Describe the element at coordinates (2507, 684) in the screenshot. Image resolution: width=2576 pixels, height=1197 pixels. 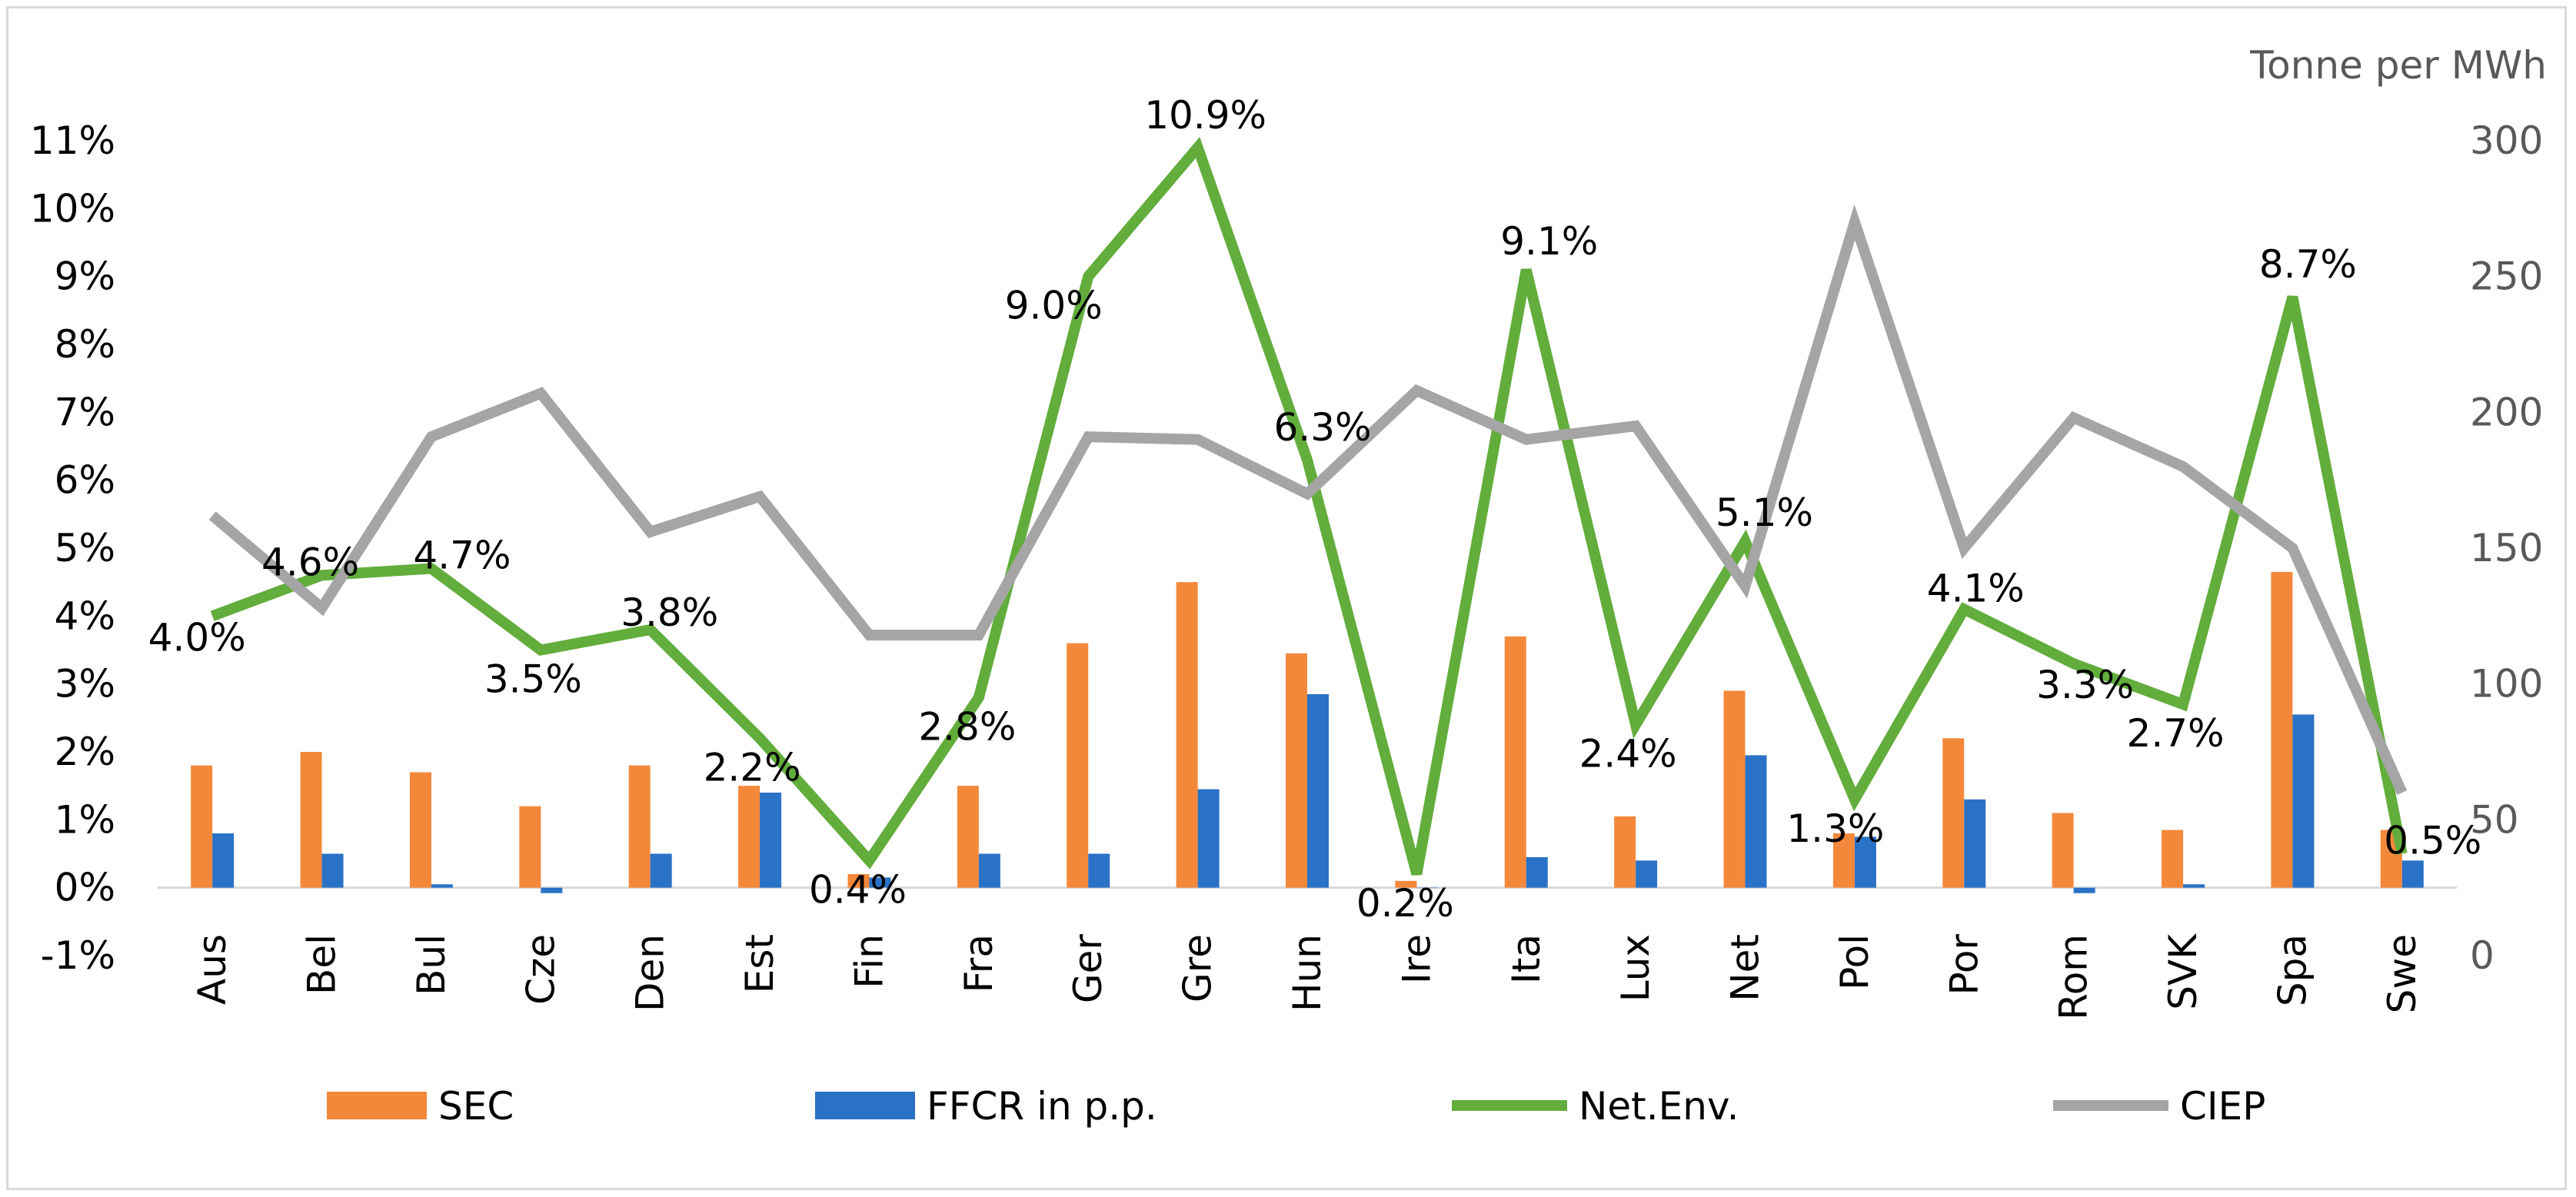
I see `right-tick-label: 100` at that location.